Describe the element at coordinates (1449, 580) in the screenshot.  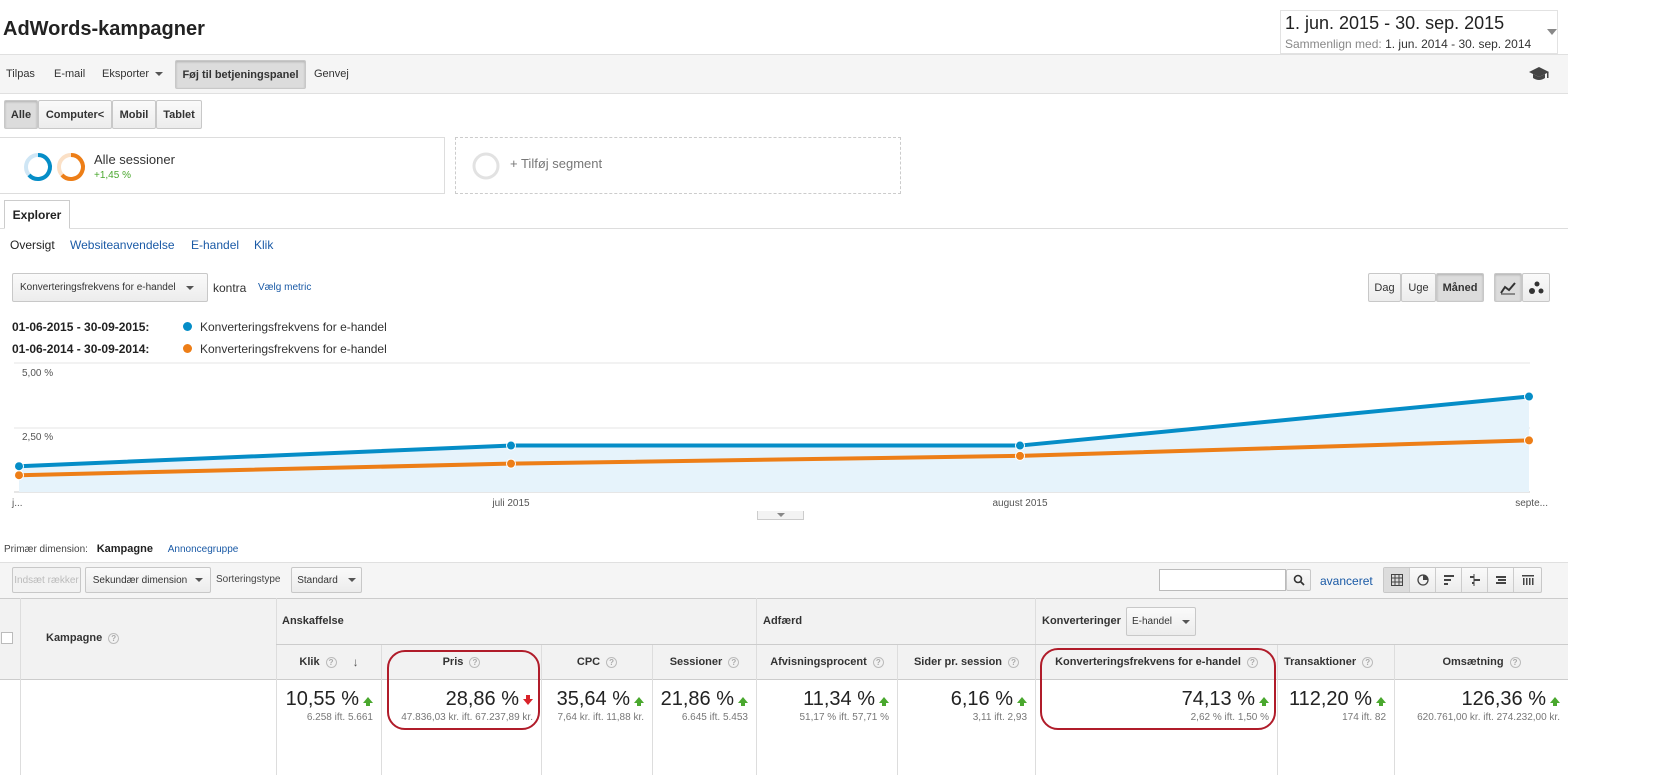
I see `table-view-performance` at that location.